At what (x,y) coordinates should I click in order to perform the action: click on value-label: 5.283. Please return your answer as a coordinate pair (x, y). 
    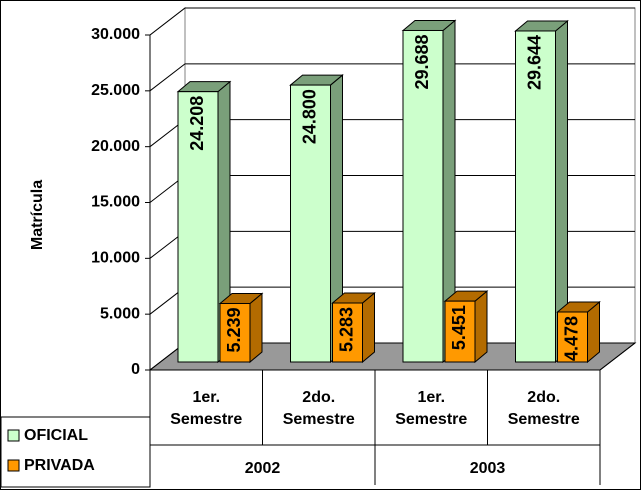
    Looking at the image, I should click on (346, 329).